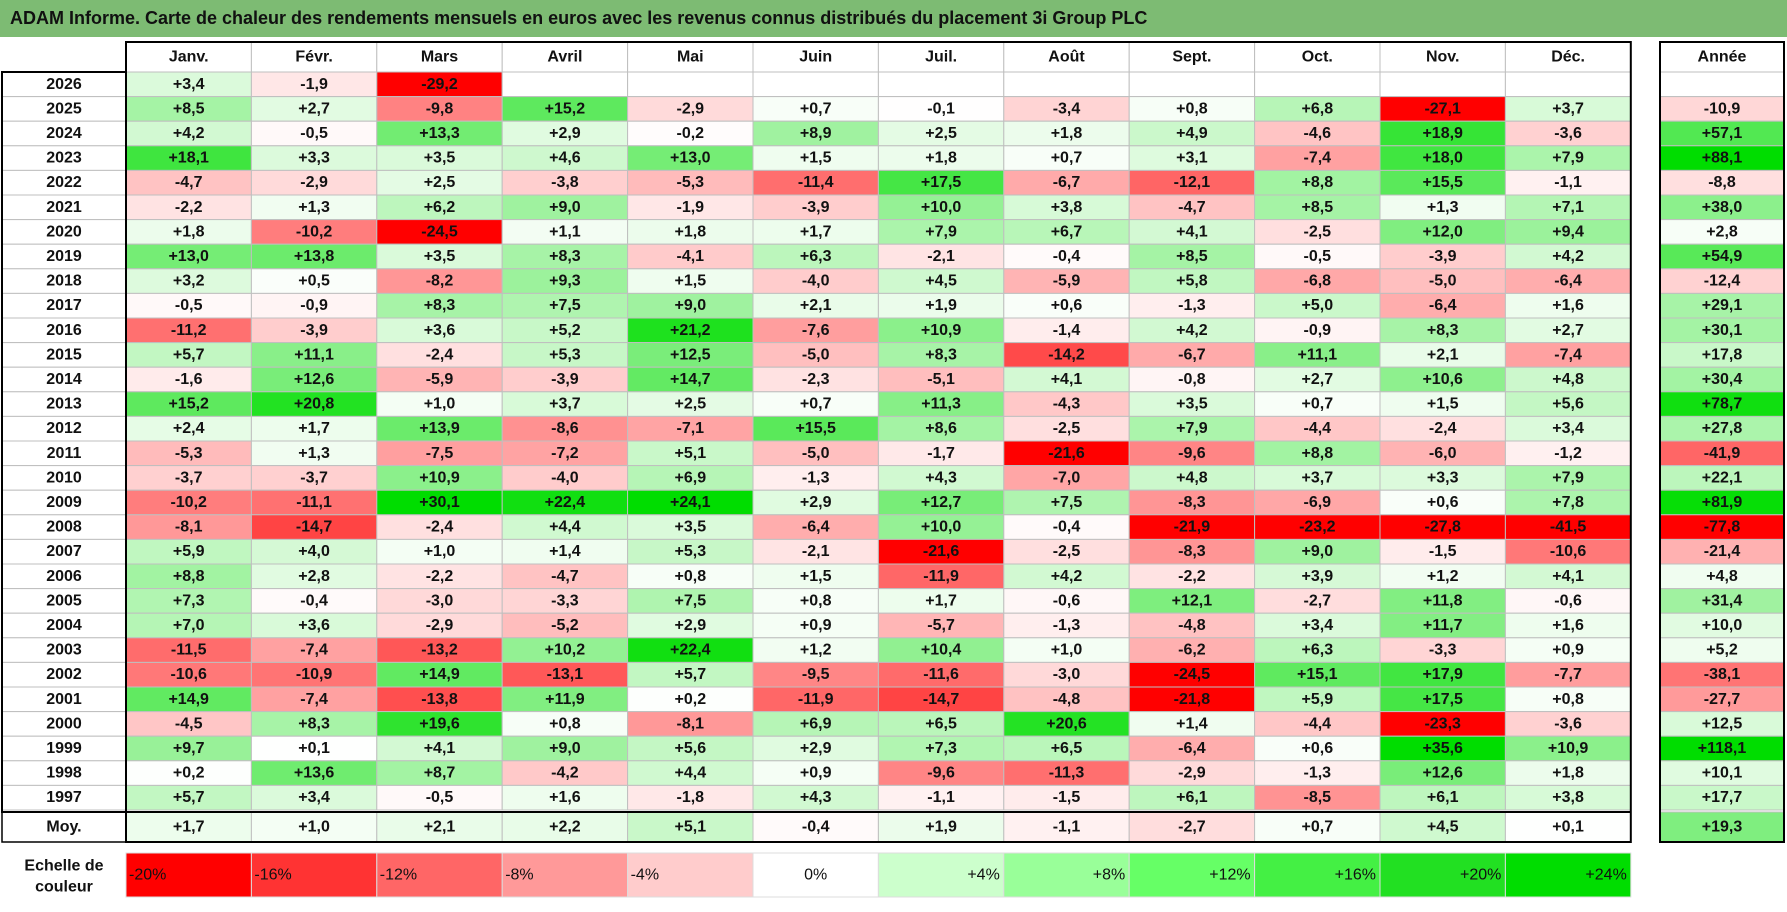 The image size is (1787, 912). Describe the element at coordinates (690, 57) in the screenshot. I see `month-header-label: Mai` at that location.